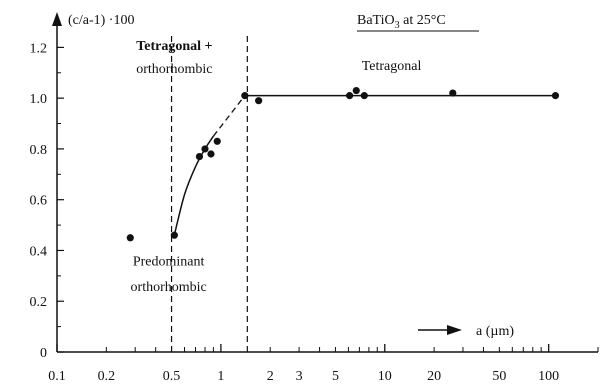  I want to click on svg-text: BaTiO3 at 25°C, so click(401, 22).